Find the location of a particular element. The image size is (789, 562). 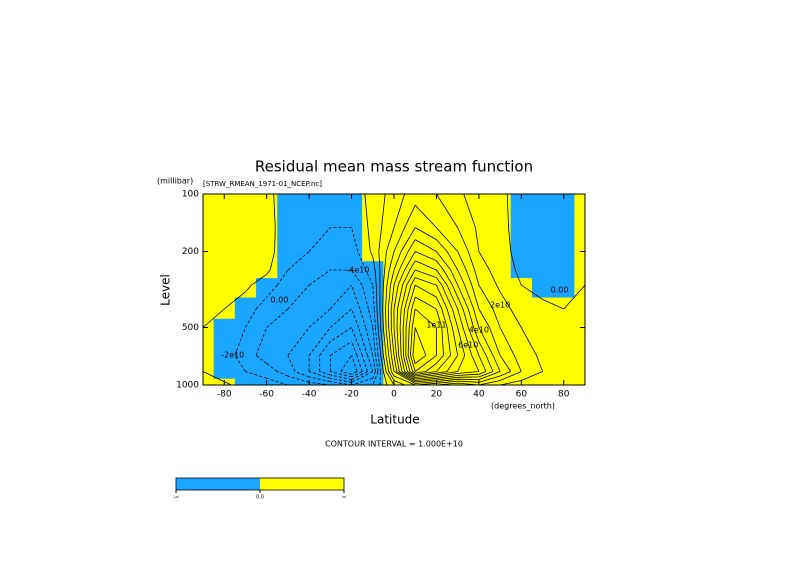

x-tick-label: 40 is located at coordinates (479, 395).